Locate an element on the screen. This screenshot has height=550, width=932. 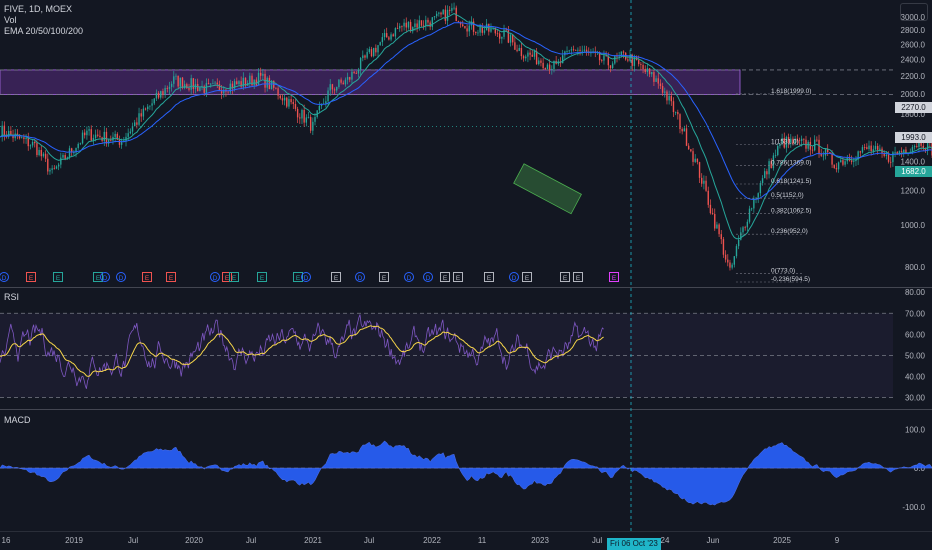
fib-level-label: 1(1531.0) is located at coordinates (785, 141).